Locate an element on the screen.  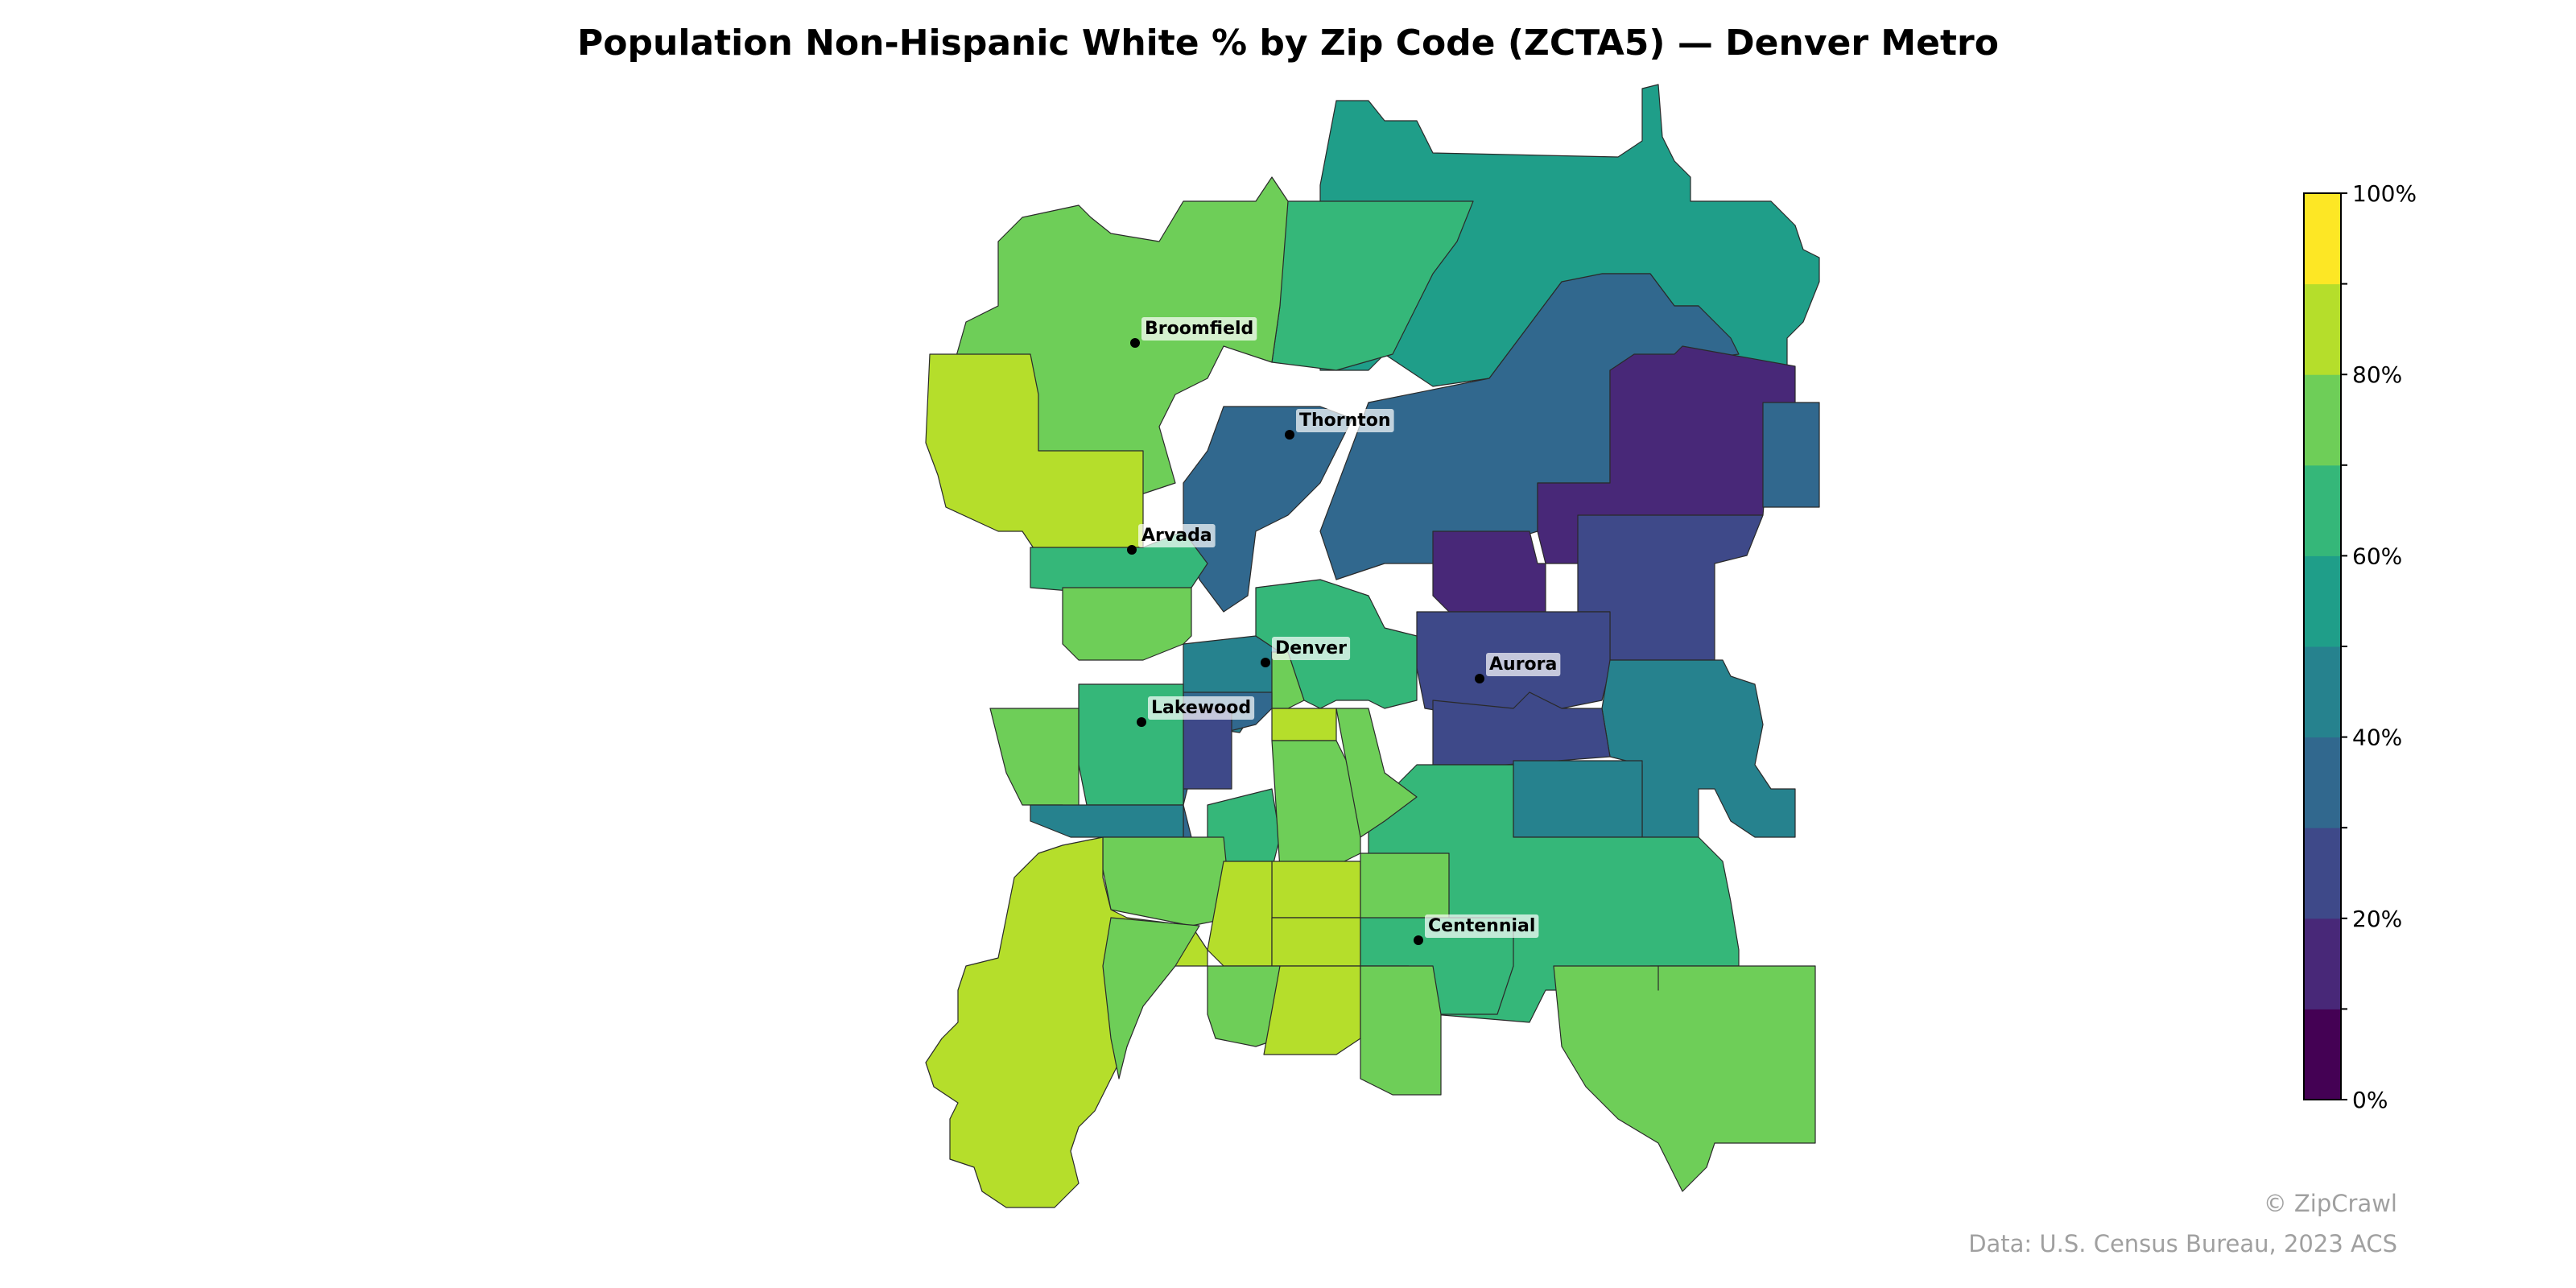
city-marker: Lakewood is located at coordinates (1196, 711).